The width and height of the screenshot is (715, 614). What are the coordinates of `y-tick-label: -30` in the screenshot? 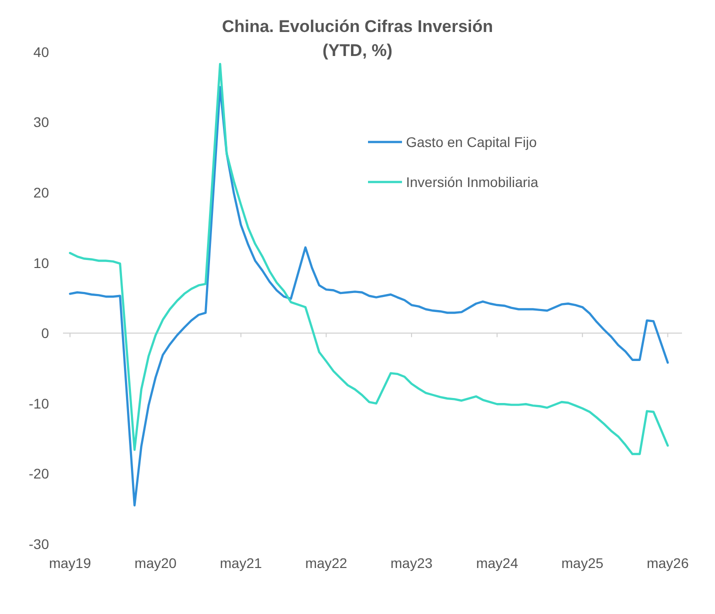 It's located at (39, 544).